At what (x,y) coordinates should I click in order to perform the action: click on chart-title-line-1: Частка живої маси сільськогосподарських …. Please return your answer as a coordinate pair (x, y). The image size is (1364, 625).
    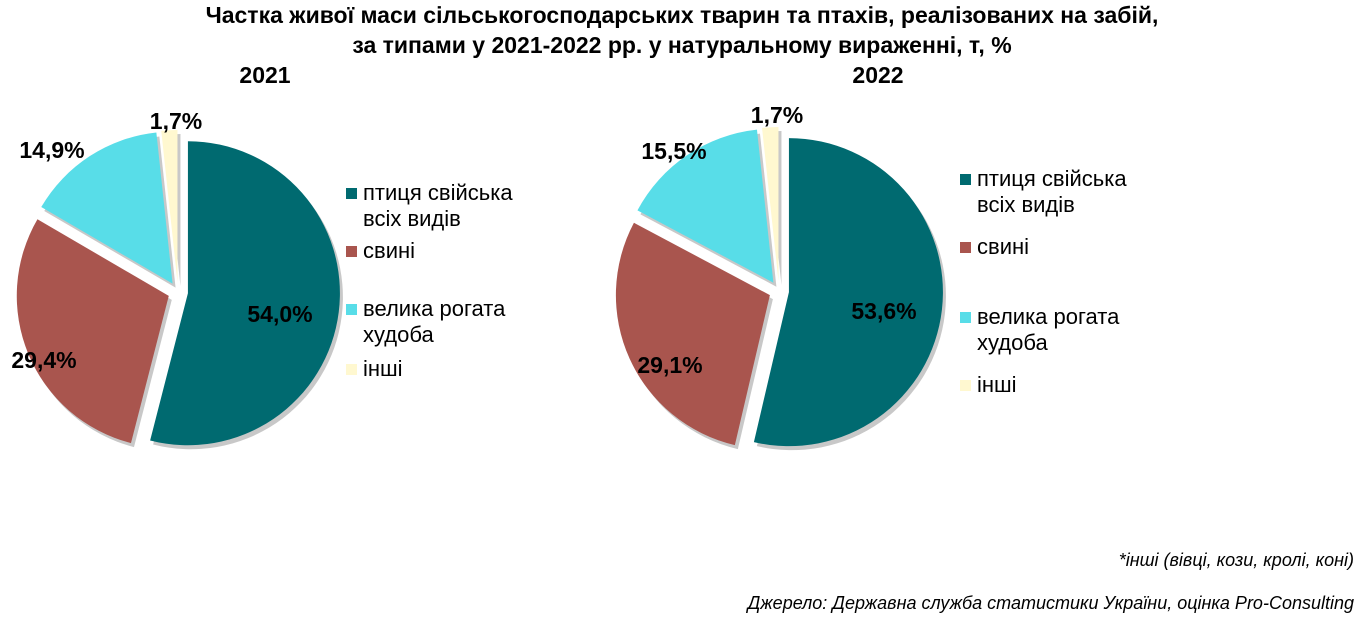
    Looking at the image, I should click on (682, 15).